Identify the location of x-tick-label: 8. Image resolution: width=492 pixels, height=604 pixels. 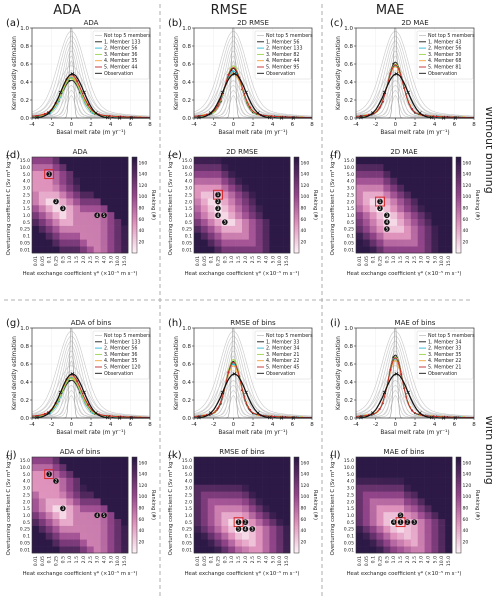
(312, 125).